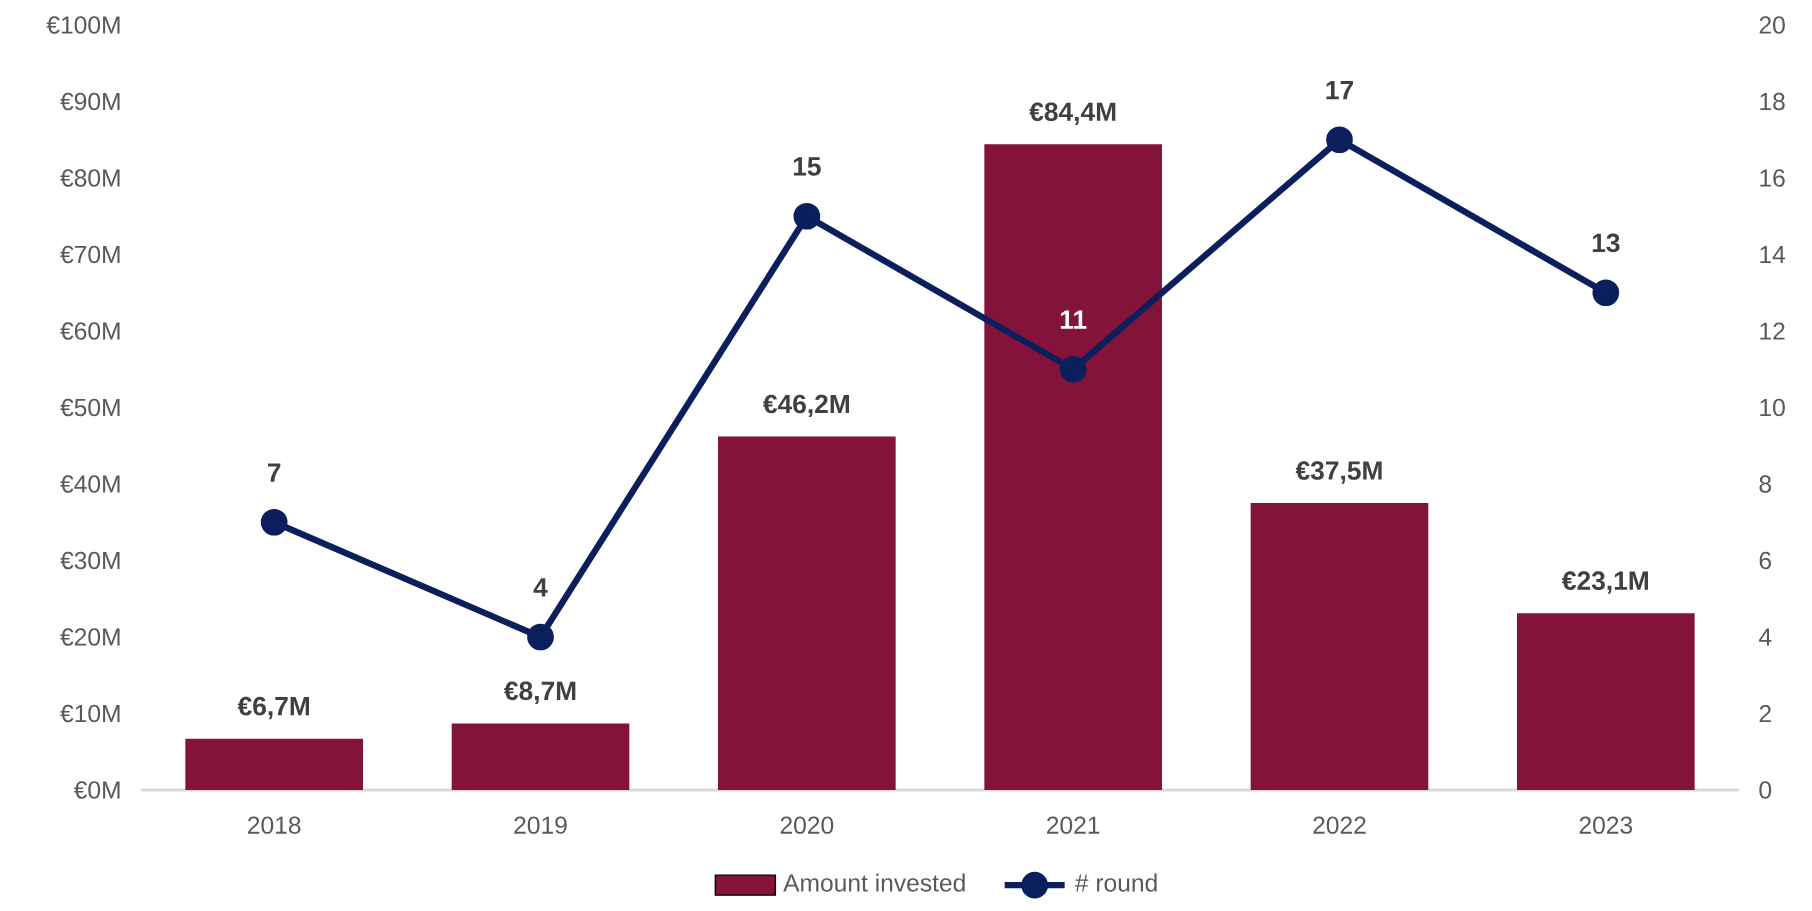  What do you see at coordinates (1073, 319) in the screenshot?
I see `data-label: 11` at bounding box center [1073, 319].